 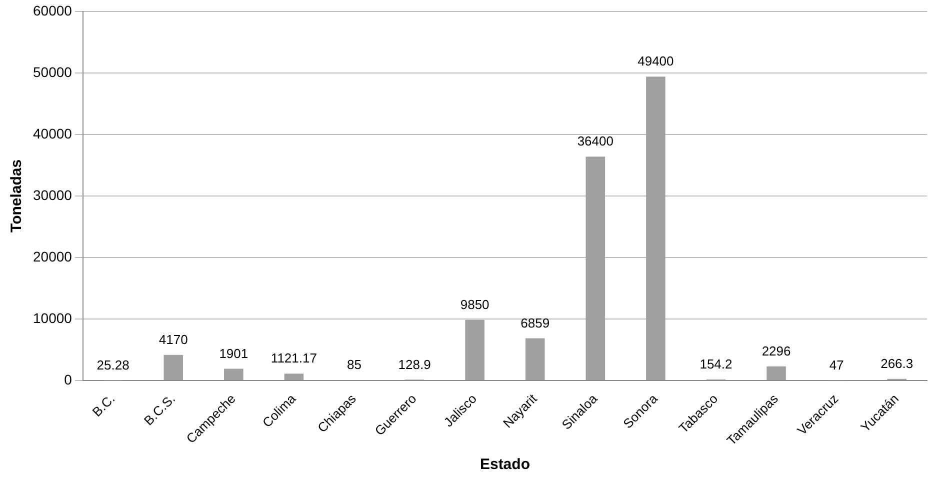 I want to click on y-tick-label: 20000, so click(x=52, y=256).